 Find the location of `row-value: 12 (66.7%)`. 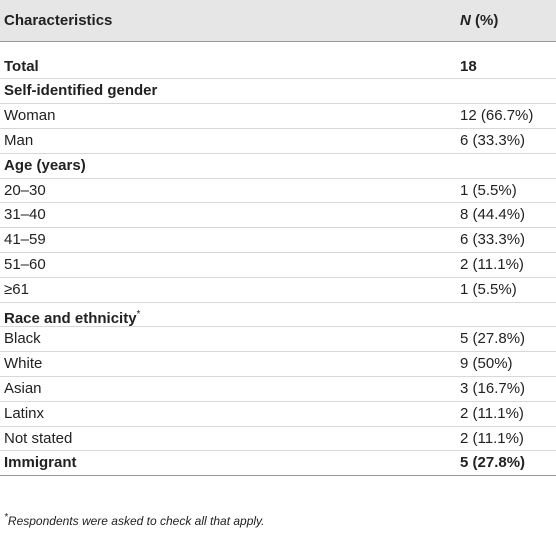

row-value: 12 (66.7%) is located at coordinates (497, 116).